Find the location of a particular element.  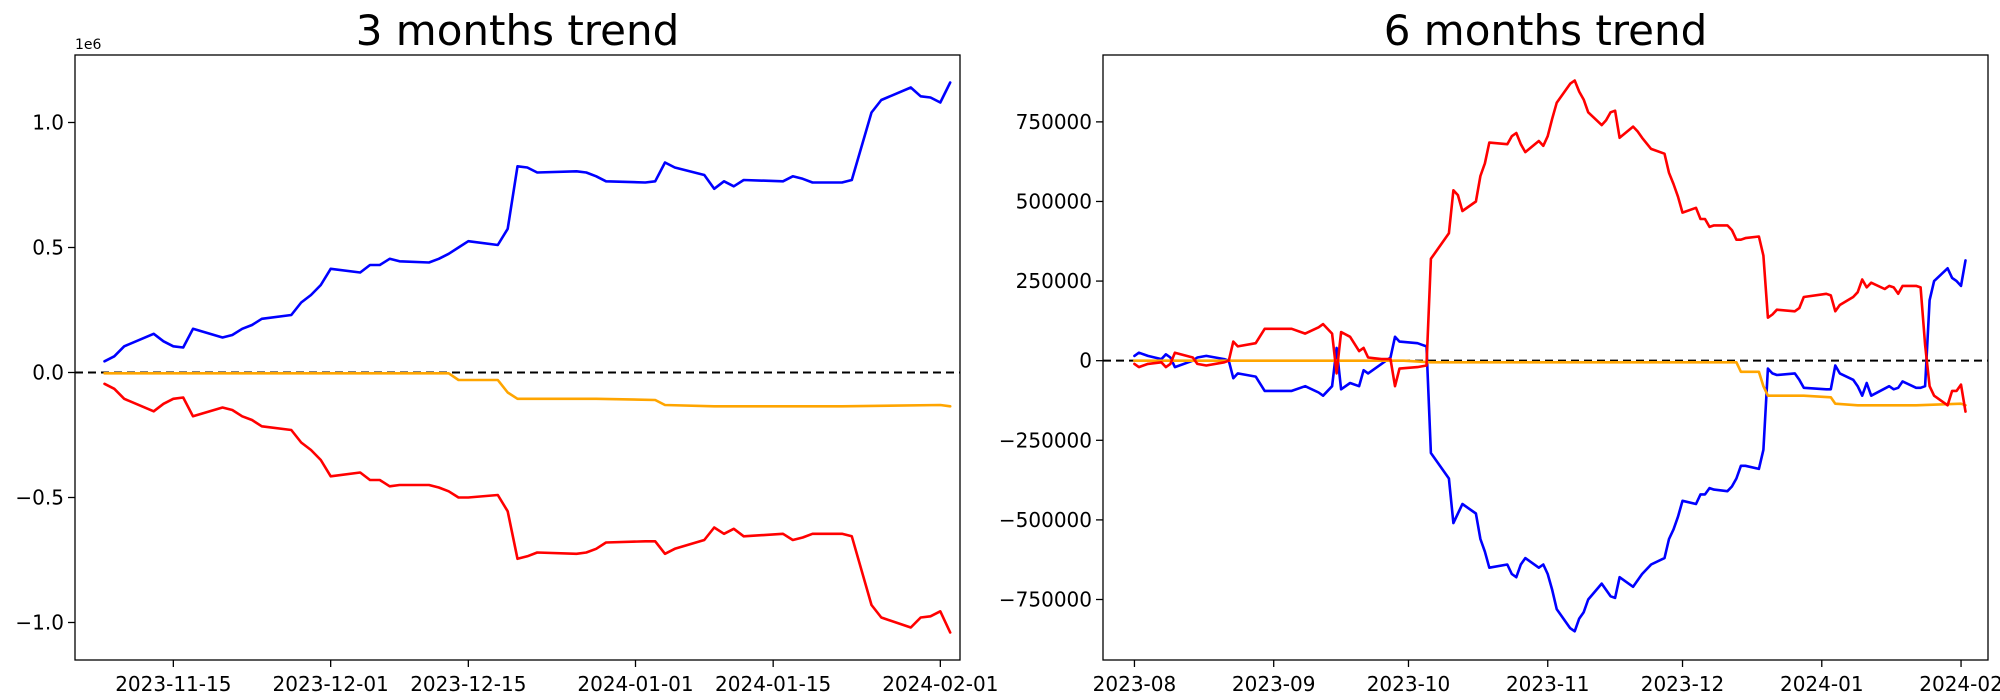

chart-title: 3 months trend is located at coordinates (518, 30).